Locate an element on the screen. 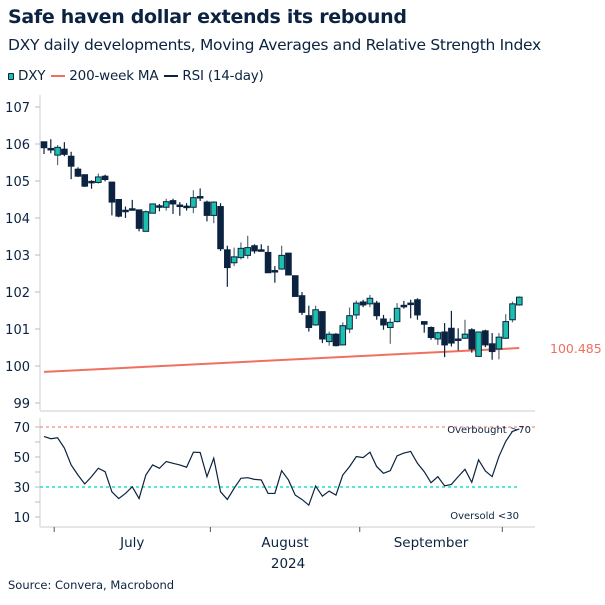 The height and width of the screenshot is (605, 605). rsi-y-tick-label: 10 is located at coordinates (21, 518).